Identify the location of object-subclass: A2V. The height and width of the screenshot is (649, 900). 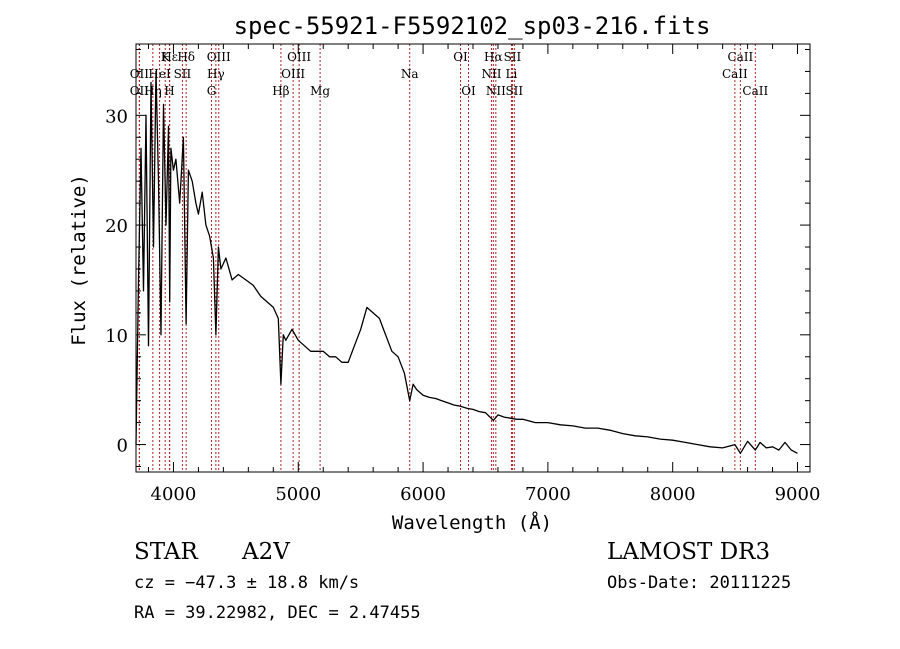
(266, 552).